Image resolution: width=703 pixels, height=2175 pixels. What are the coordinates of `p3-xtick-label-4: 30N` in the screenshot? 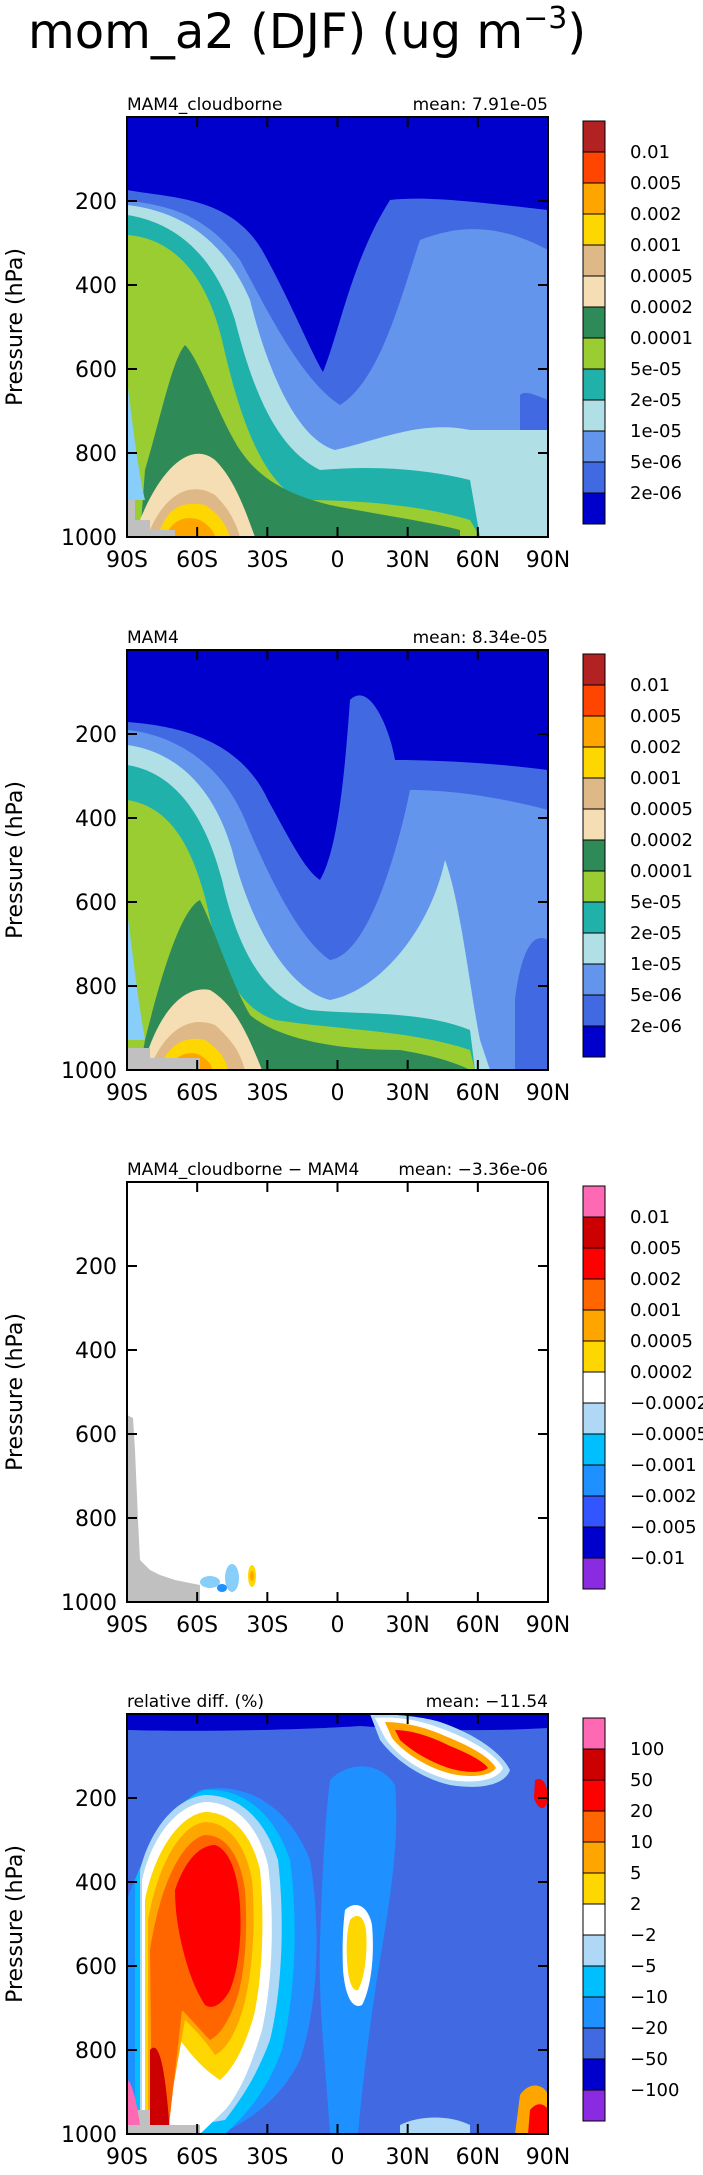 It's located at (407, 1625).